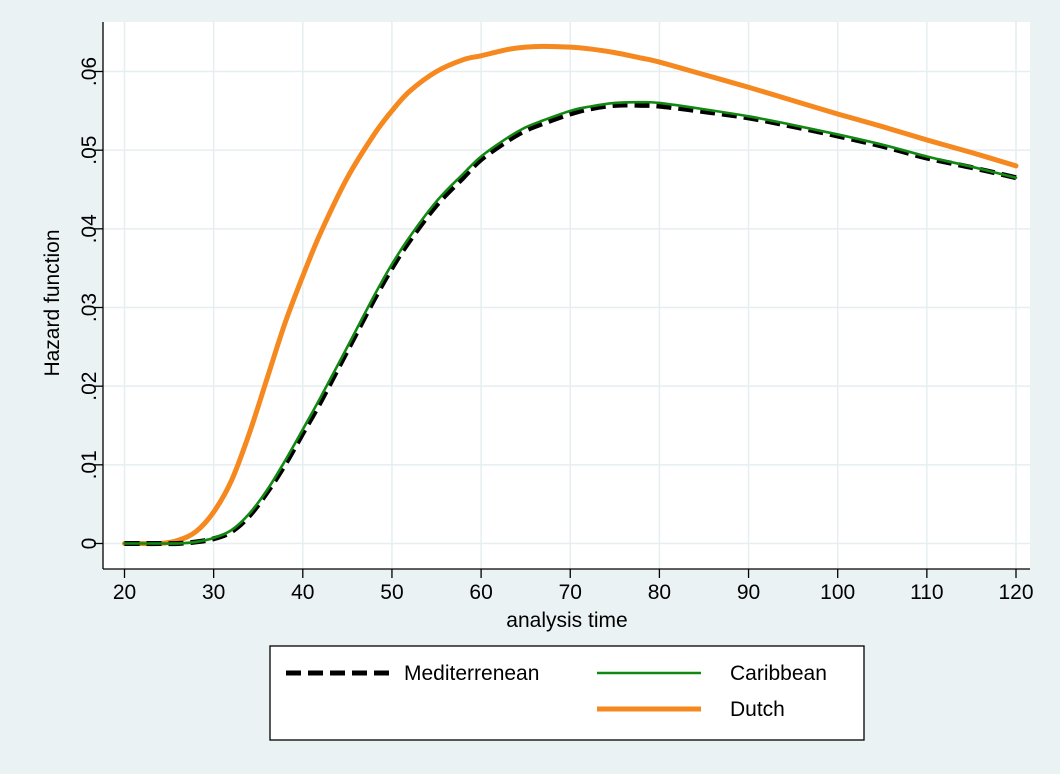 This screenshot has width=1060, height=774. What do you see at coordinates (659, 592) in the screenshot?
I see `x-tick-label: 80` at bounding box center [659, 592].